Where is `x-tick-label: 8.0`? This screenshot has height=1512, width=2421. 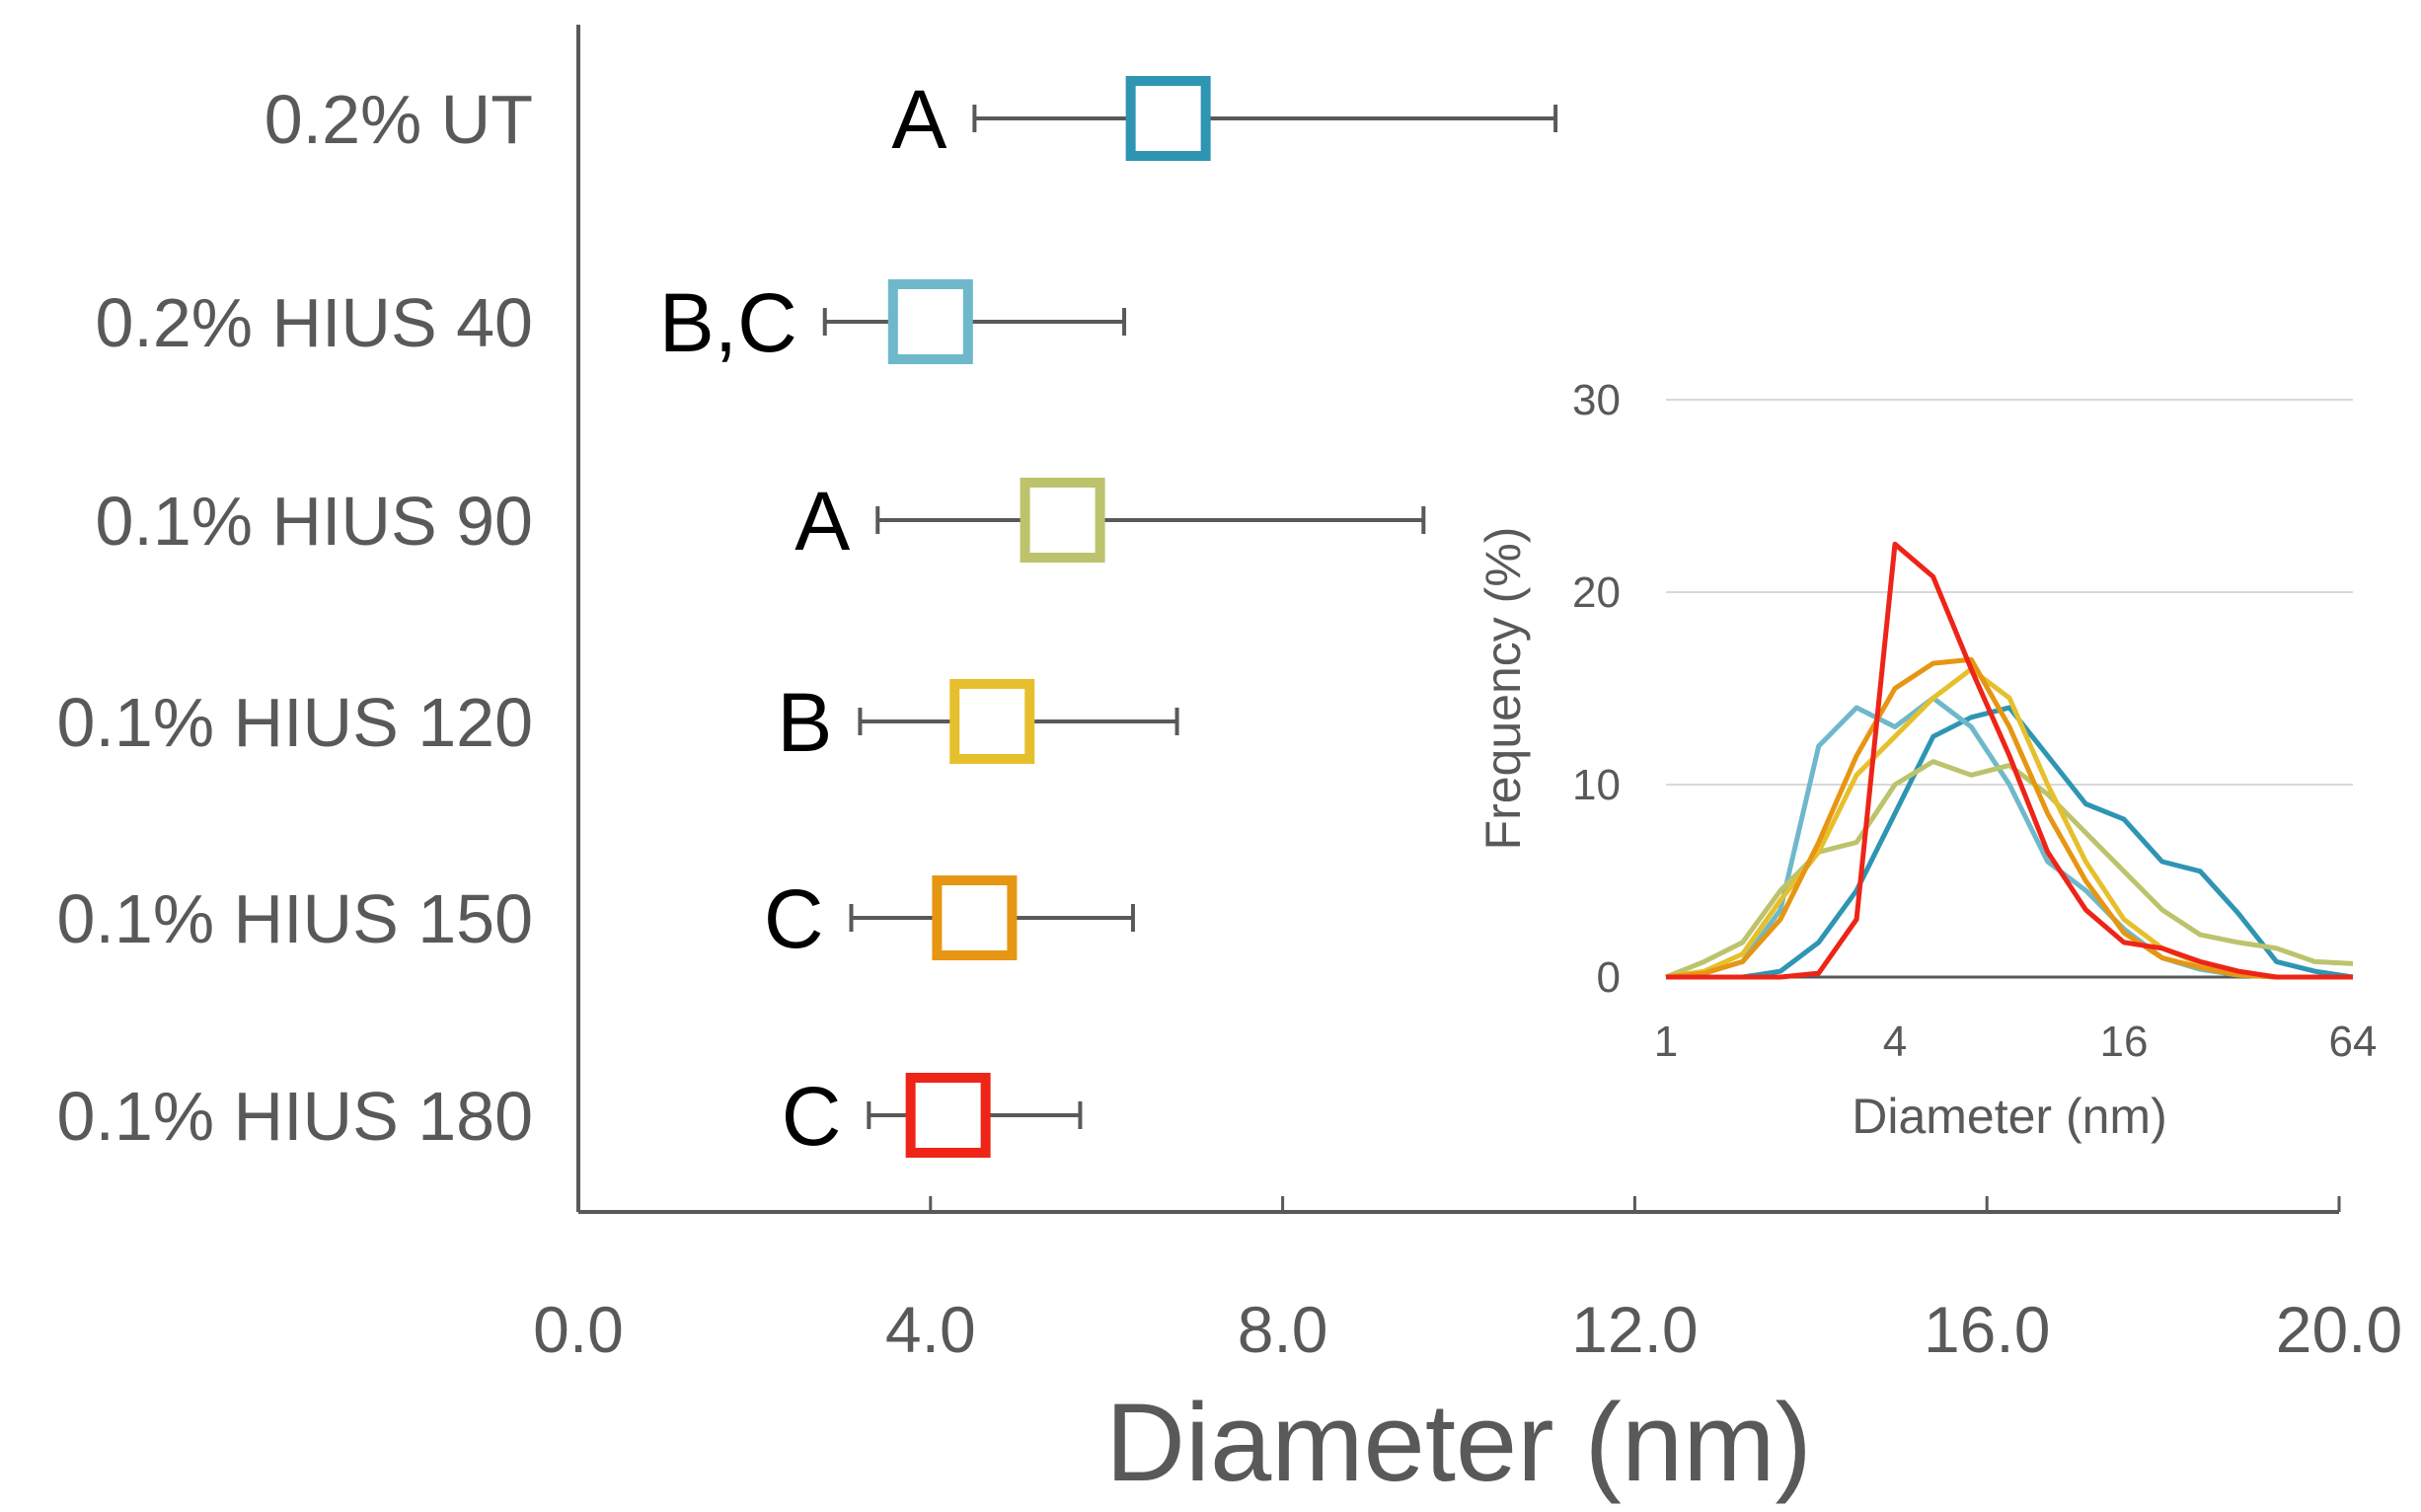 x-tick-label: 8.0 is located at coordinates (1283, 1330).